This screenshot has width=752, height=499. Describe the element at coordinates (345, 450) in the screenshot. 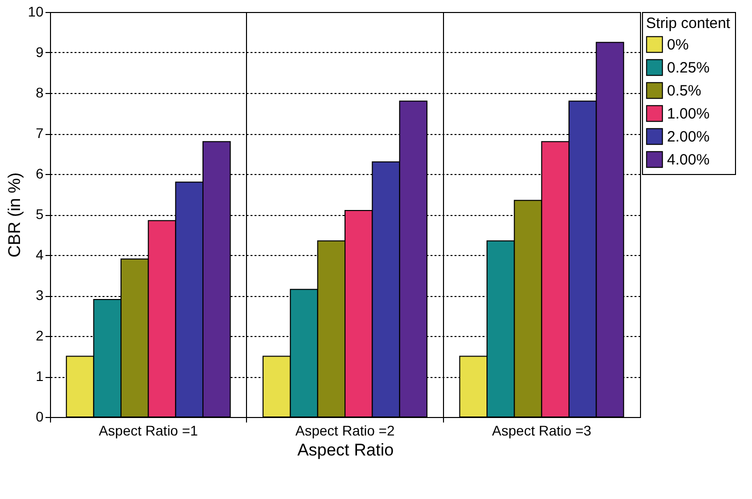

I see `x-axis-title: Aspect Ratio` at that location.